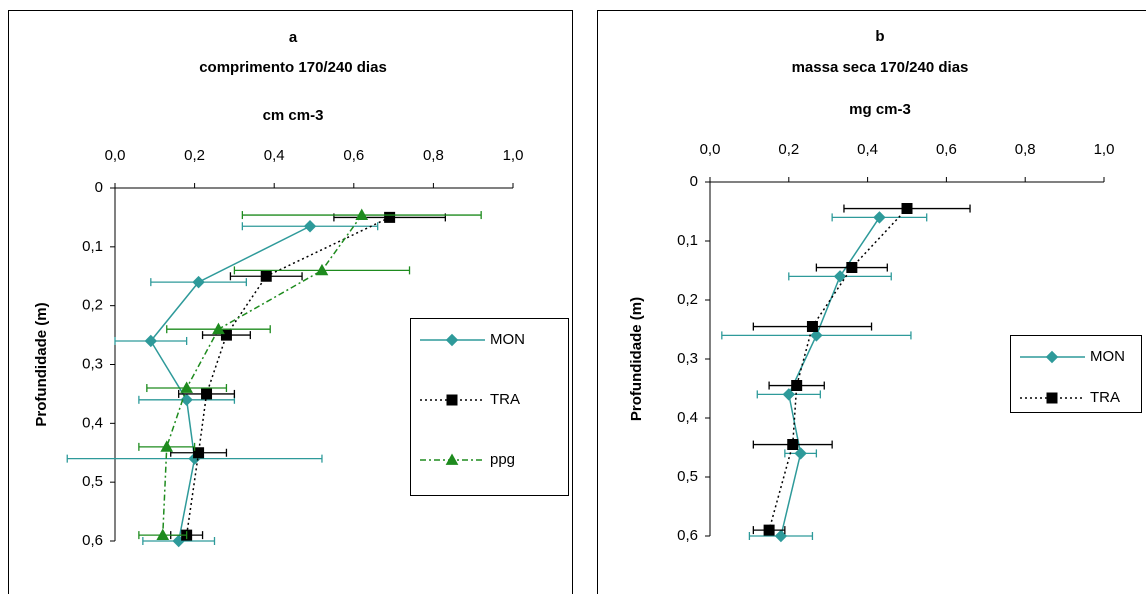 The height and width of the screenshot is (594, 1146). Describe the element at coordinates (880, 109) in the screenshot. I see `x-axis-label: mg cm-3` at that location.